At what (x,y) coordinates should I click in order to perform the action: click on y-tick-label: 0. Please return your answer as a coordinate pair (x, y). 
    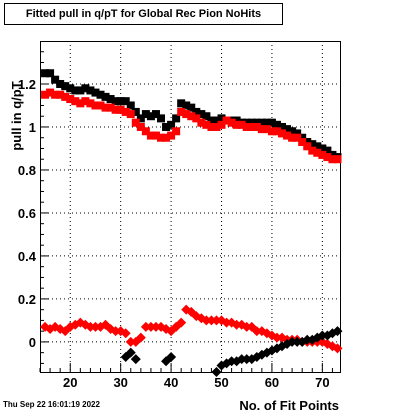
    Looking at the image, I should click on (32, 342).